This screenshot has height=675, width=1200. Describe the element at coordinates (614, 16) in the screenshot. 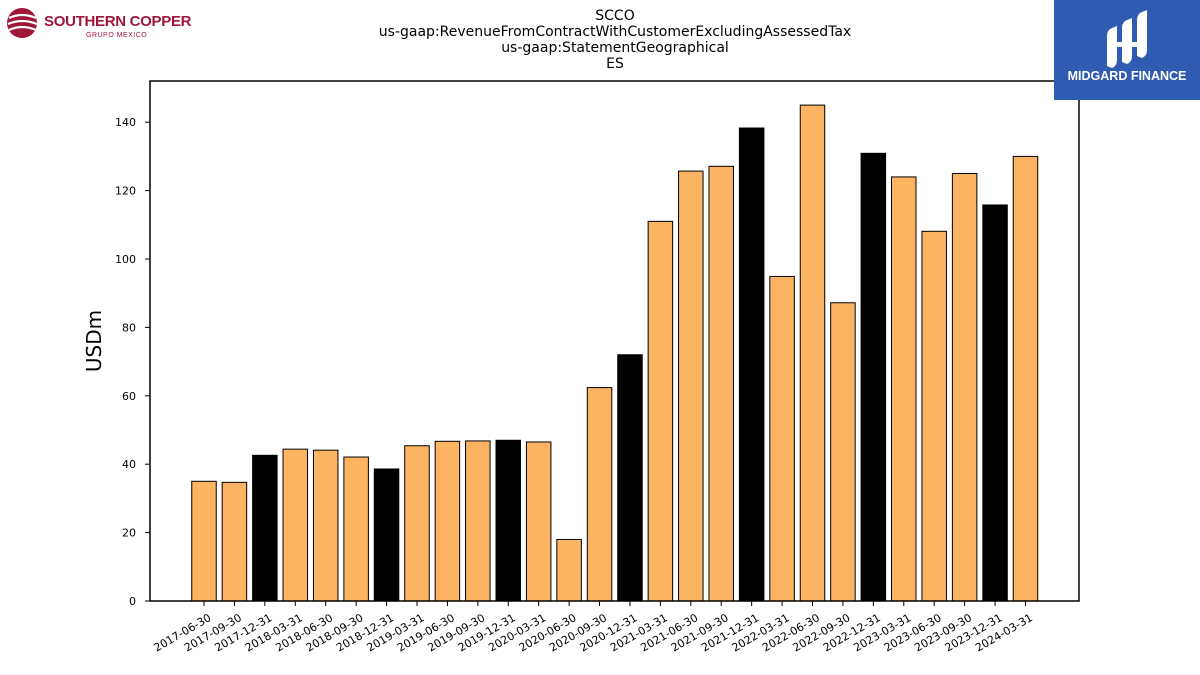

I see `chart-title-line-1: SCCO` at that location.